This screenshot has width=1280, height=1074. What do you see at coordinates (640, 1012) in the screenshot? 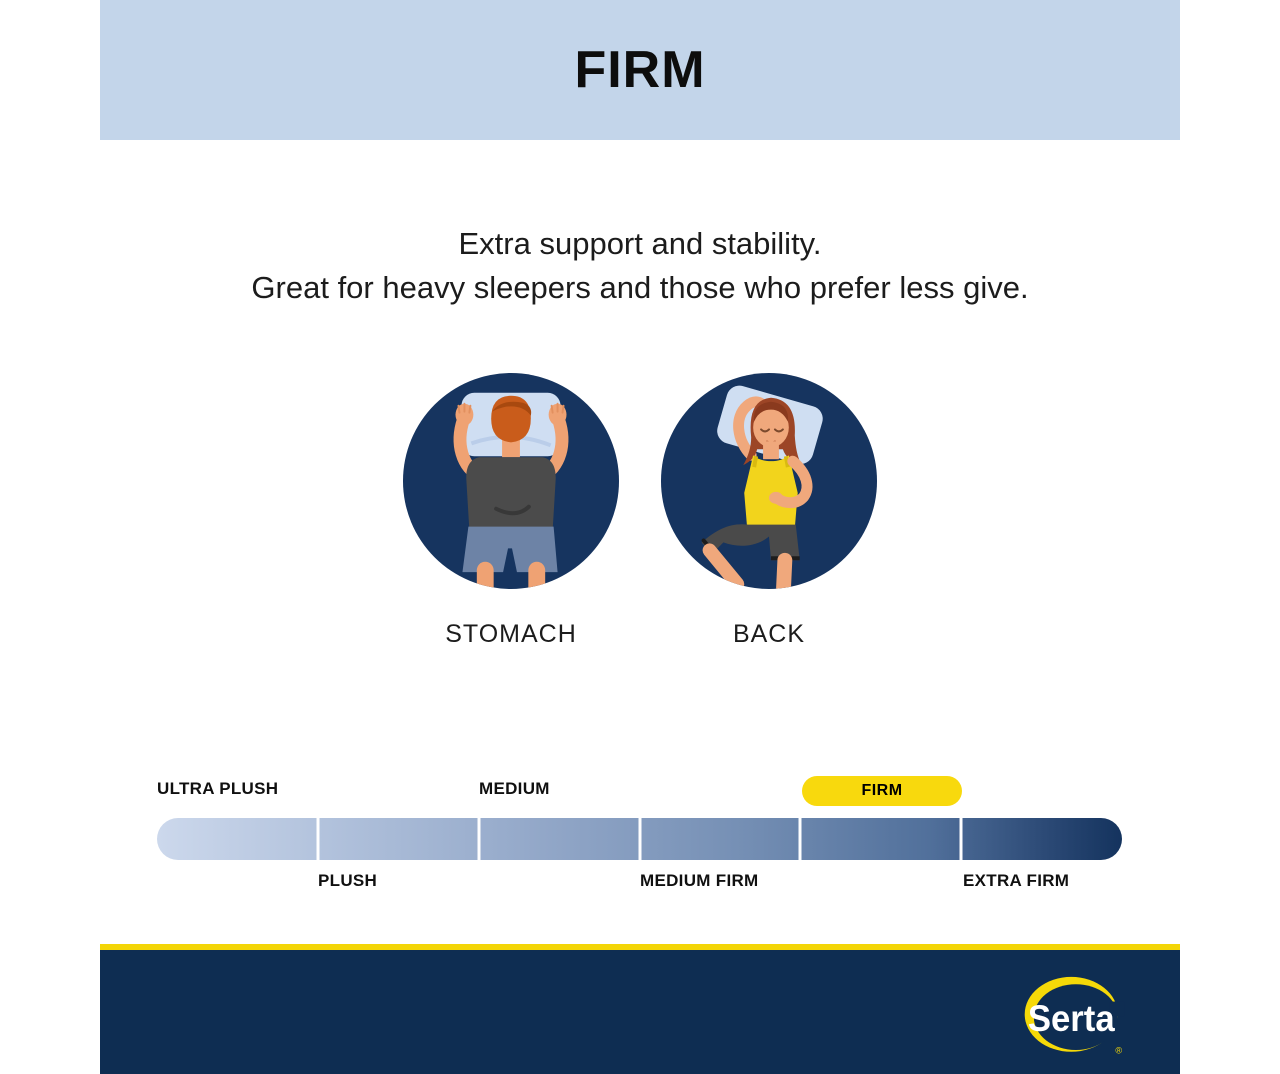
I see `footer: Serta ®` at bounding box center [640, 1012].